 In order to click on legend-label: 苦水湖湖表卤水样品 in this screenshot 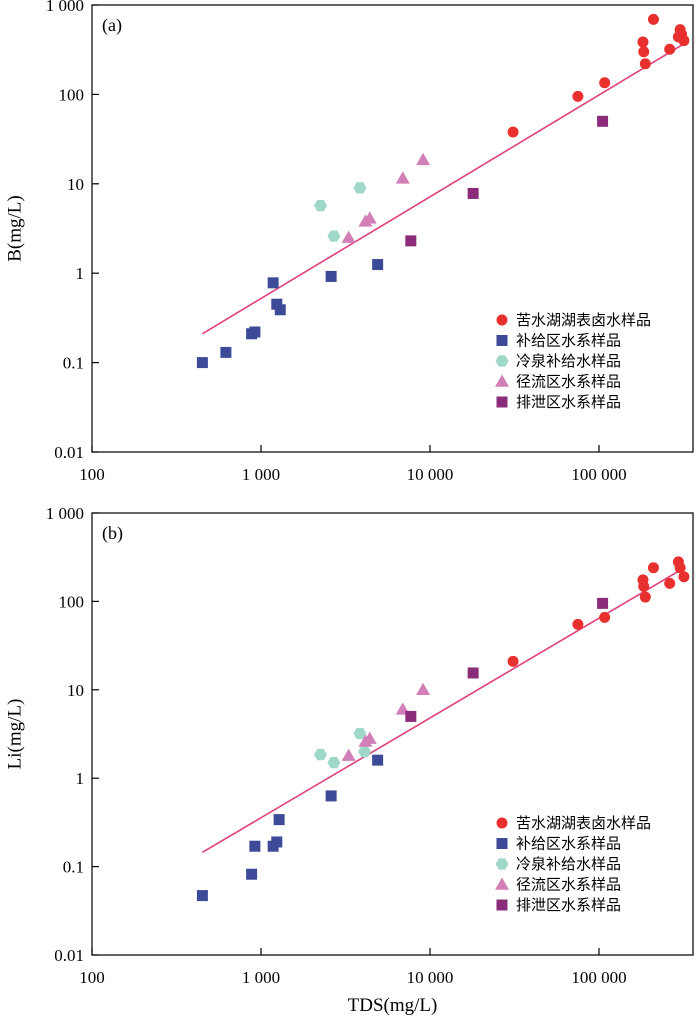, I will do `click(583, 320)`.